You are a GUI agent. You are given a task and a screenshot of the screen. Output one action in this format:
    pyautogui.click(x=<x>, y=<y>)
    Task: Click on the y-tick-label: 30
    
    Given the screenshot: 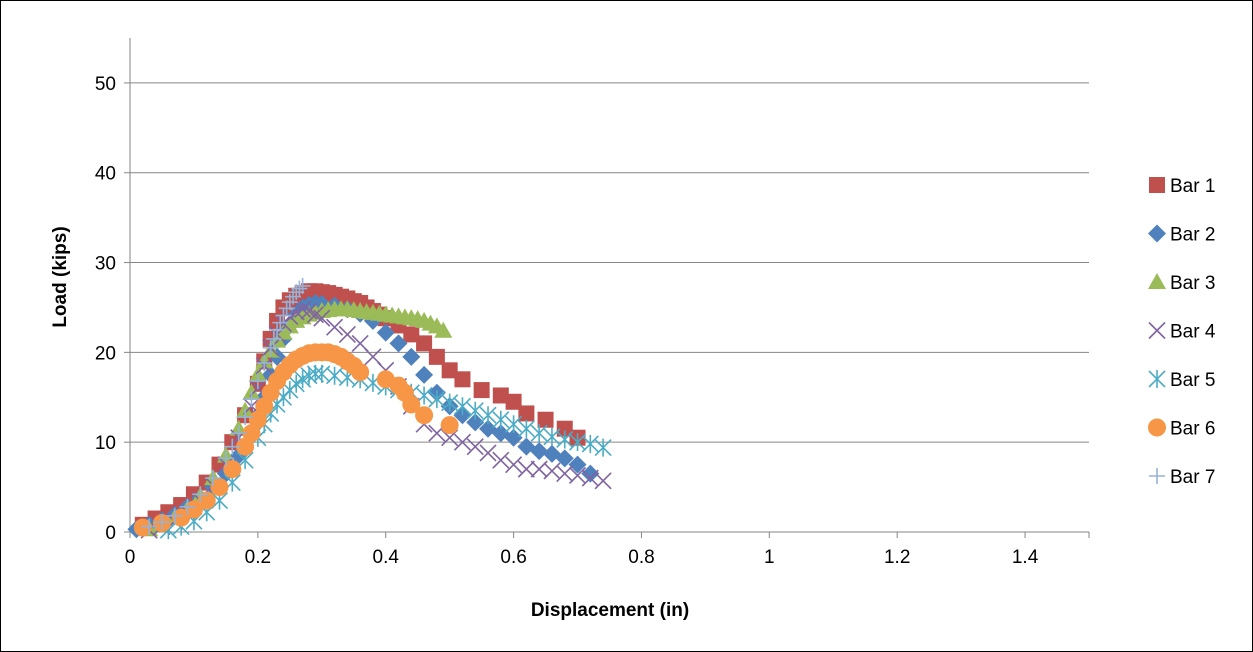 What is the action you would take?
    pyautogui.click(x=105, y=264)
    